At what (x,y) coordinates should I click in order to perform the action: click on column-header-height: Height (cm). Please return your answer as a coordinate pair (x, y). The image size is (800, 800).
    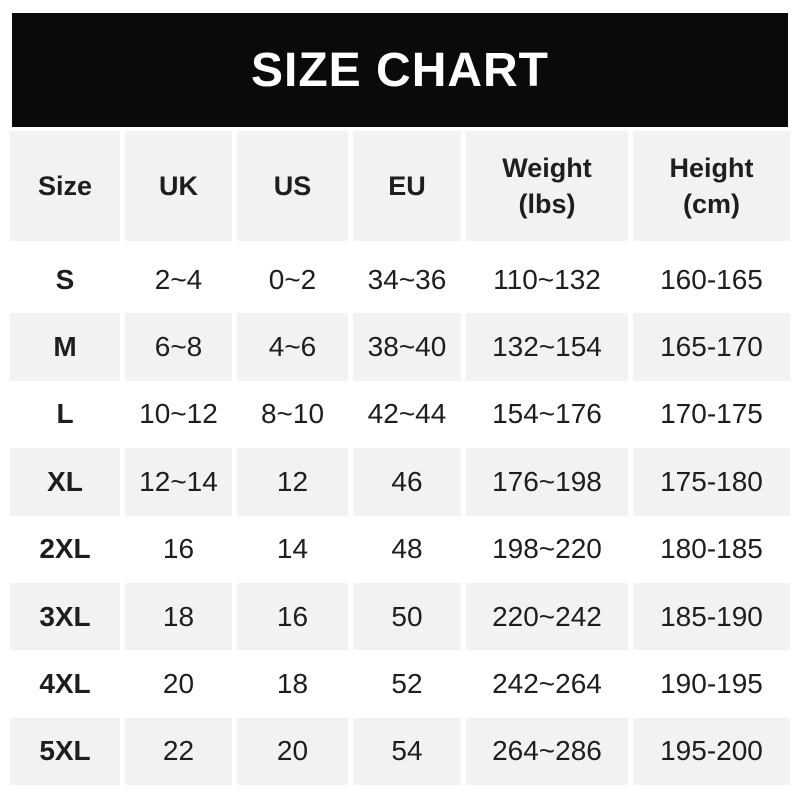
    Looking at the image, I should click on (711, 186).